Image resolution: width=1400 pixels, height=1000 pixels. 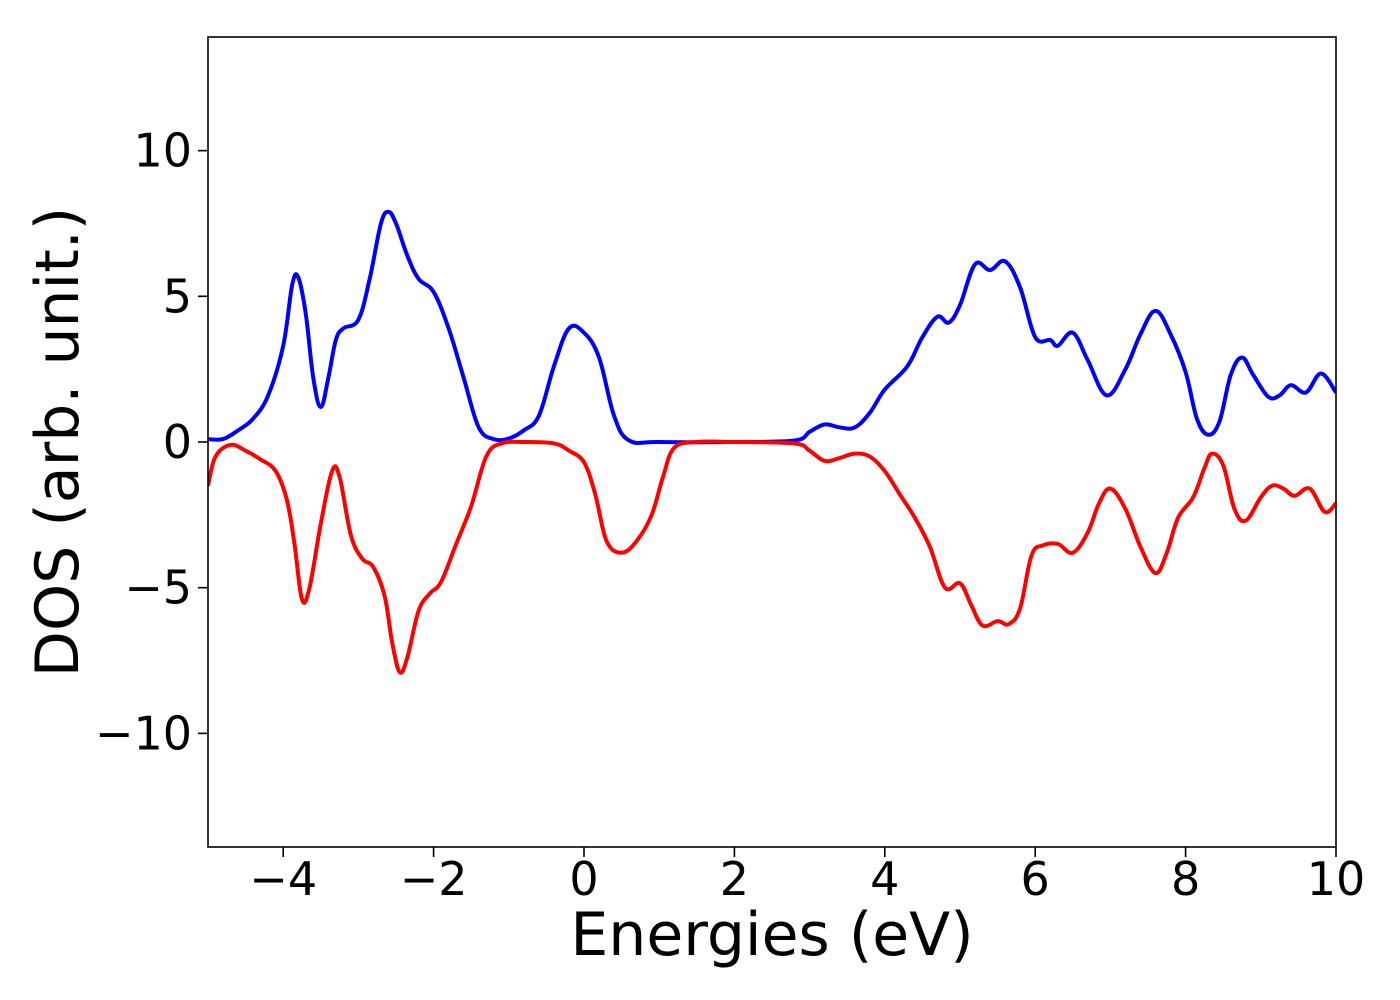 What do you see at coordinates (771, 935) in the screenshot?
I see `x-axis-title: Energies (eV)` at bounding box center [771, 935].